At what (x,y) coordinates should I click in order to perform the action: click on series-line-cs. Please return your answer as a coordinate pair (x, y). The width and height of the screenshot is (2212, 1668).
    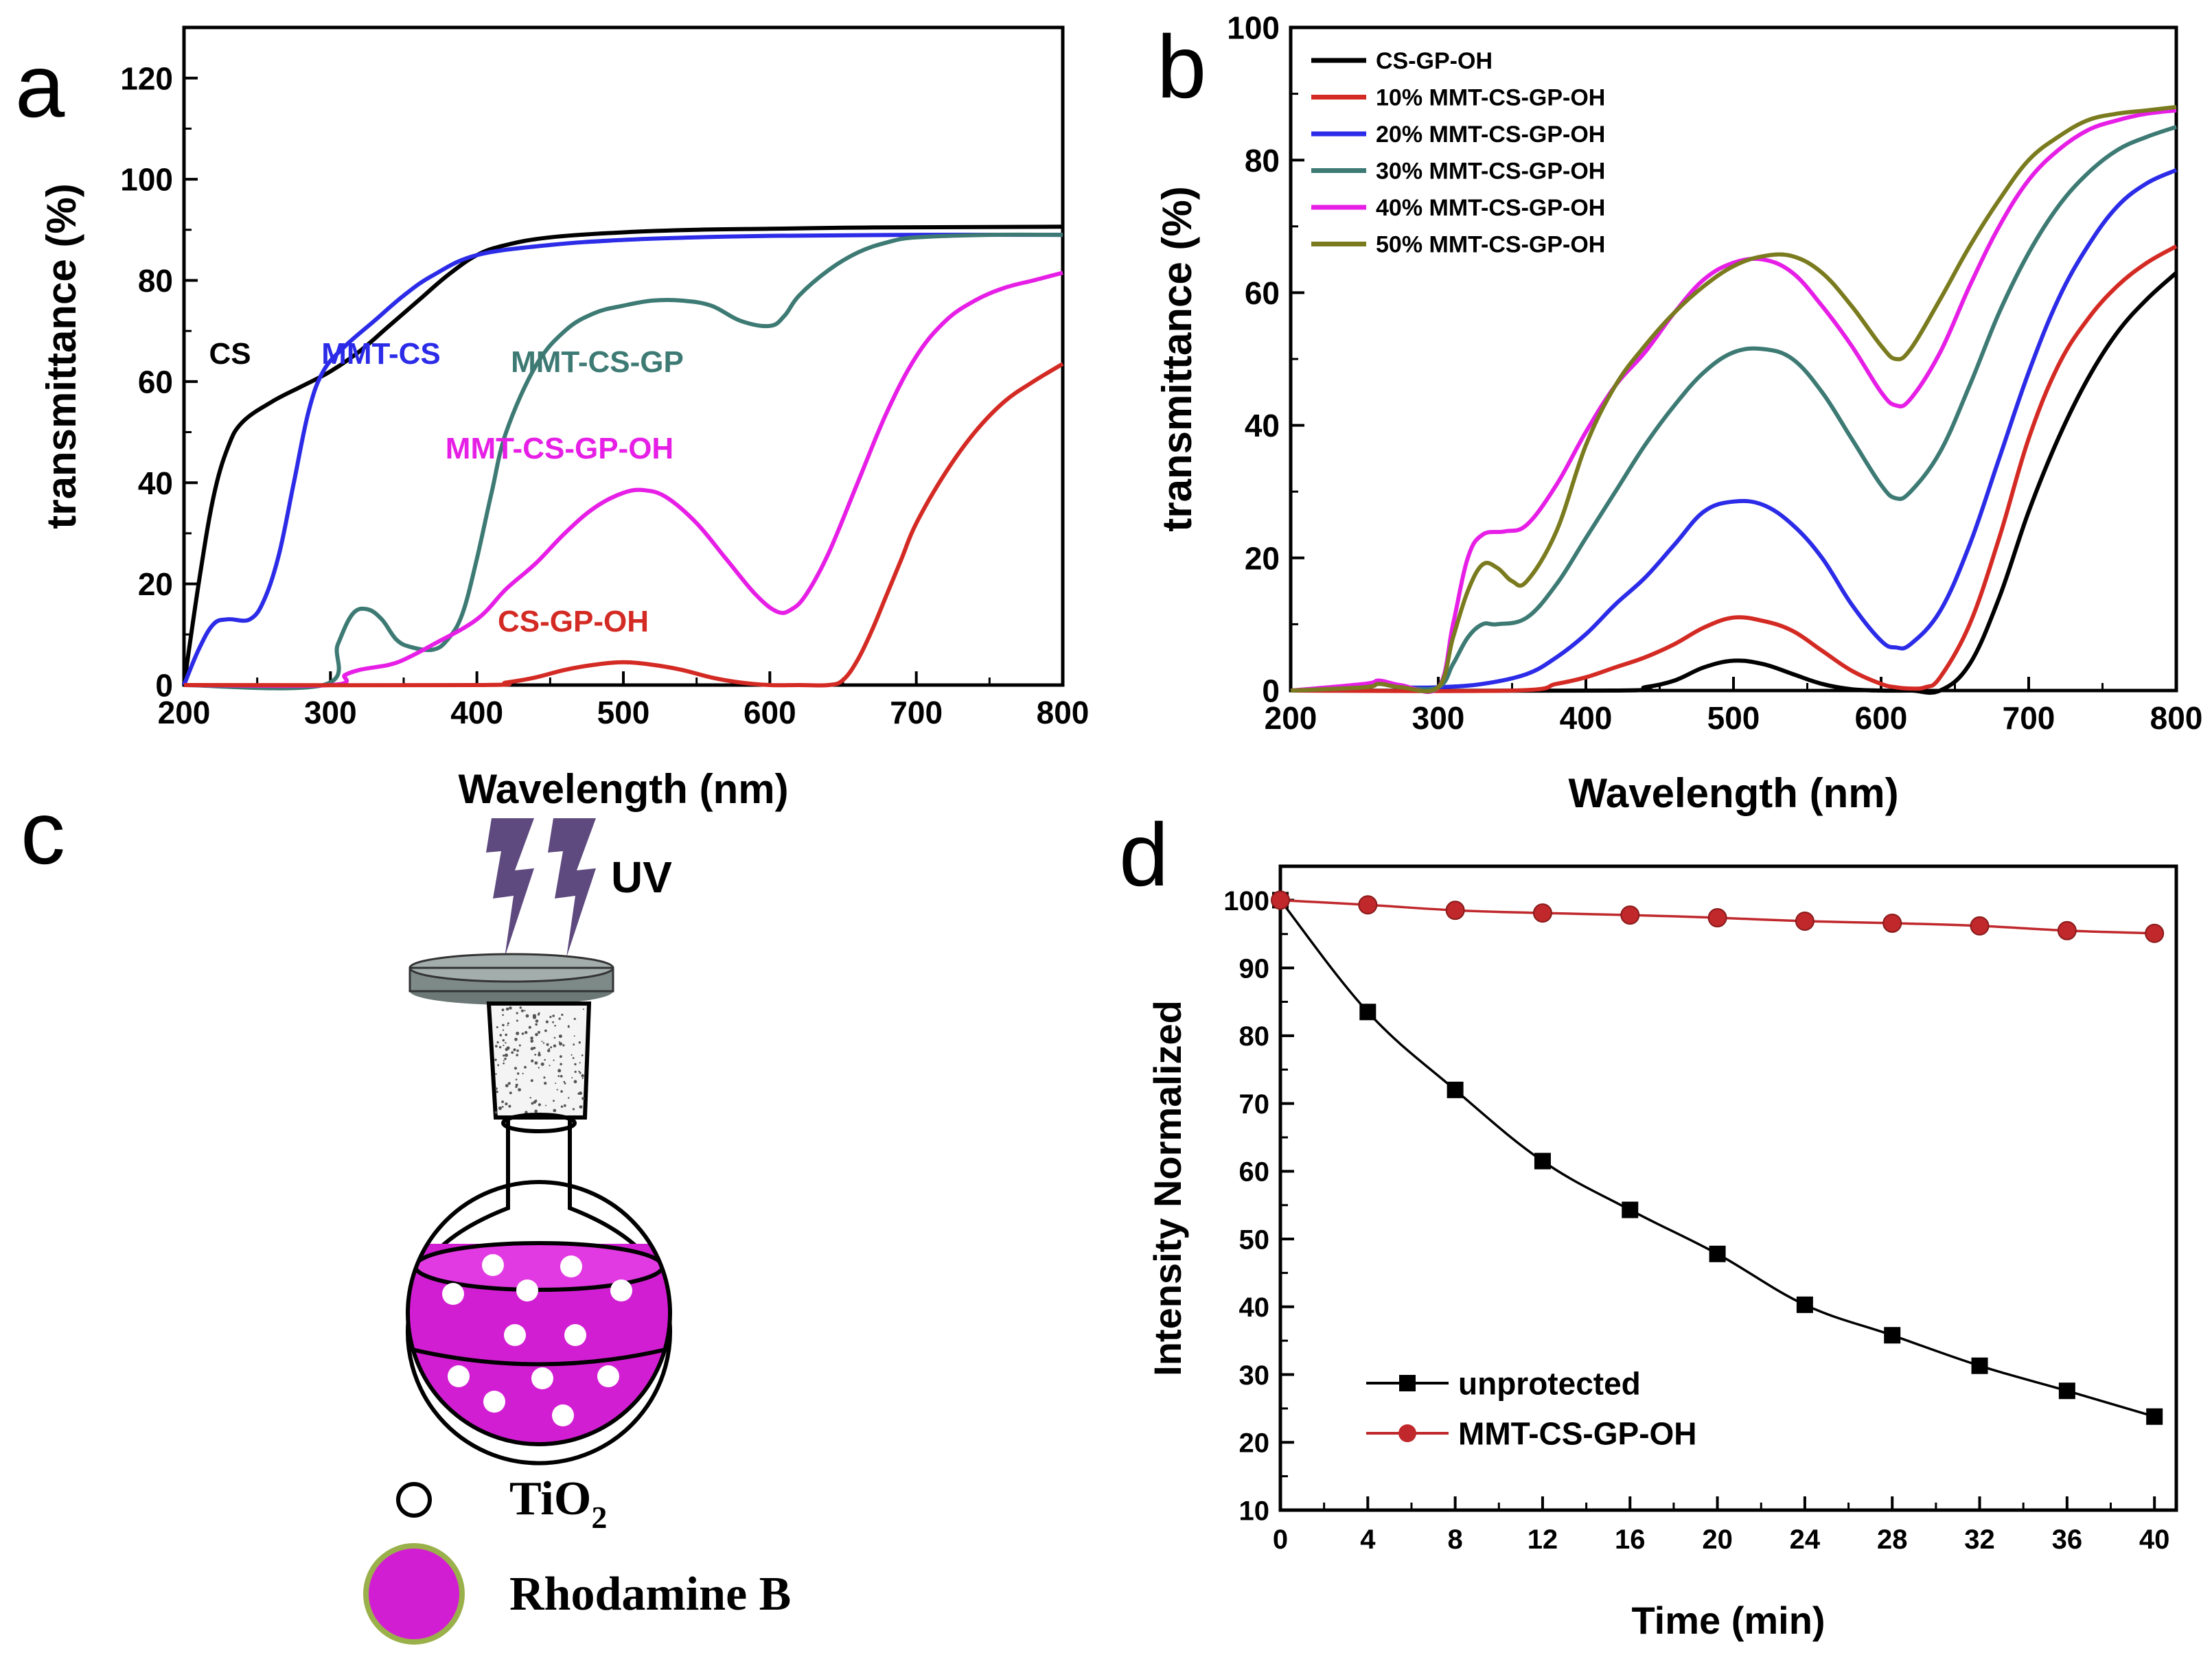
    Looking at the image, I should click on (622, 455).